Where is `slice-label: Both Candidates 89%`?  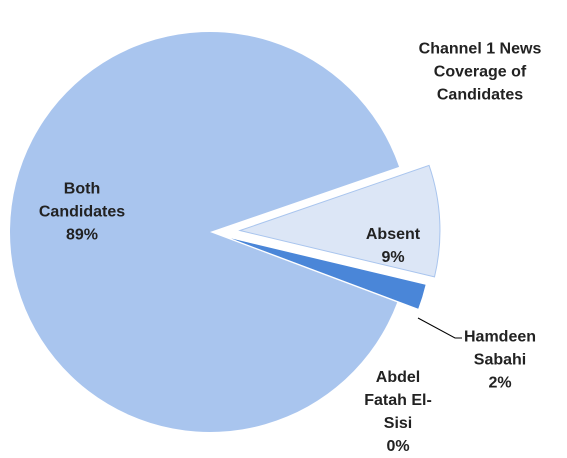 slice-label: Both Candidates 89% is located at coordinates (82, 212).